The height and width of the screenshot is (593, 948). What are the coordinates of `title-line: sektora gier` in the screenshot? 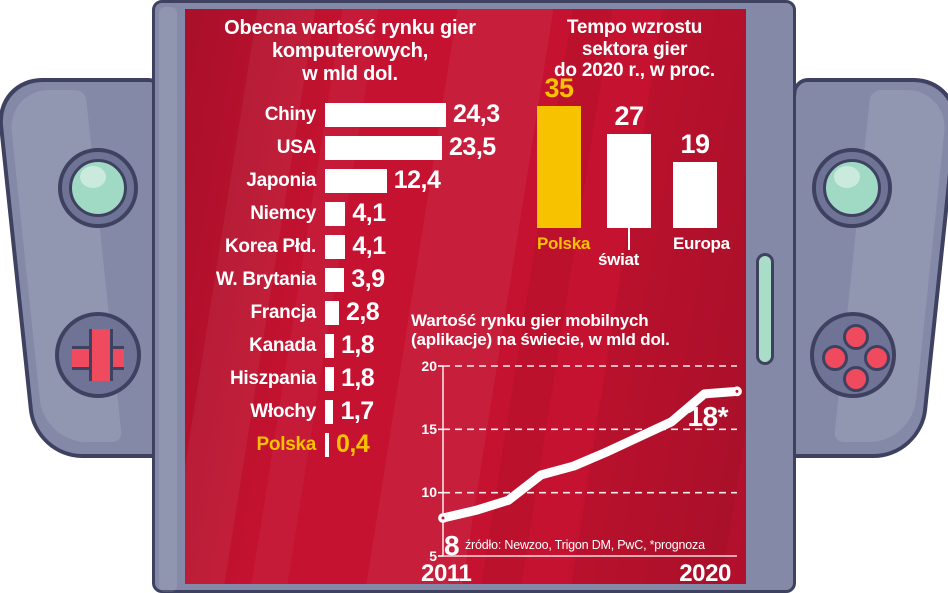 It's located at (634, 49).